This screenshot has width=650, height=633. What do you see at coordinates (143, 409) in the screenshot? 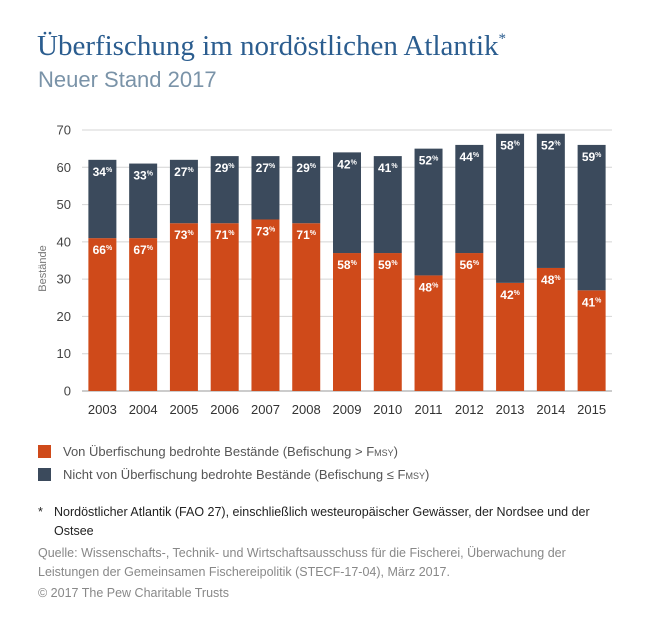
I see `x-tick-label: 2004` at bounding box center [143, 409].